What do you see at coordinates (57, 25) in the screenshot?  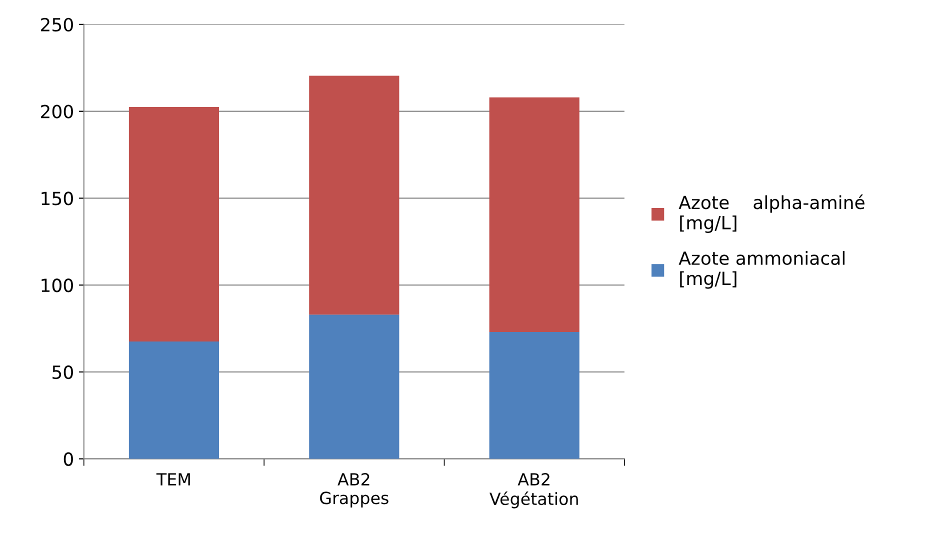 I see `y-tick-label: 250` at bounding box center [57, 25].